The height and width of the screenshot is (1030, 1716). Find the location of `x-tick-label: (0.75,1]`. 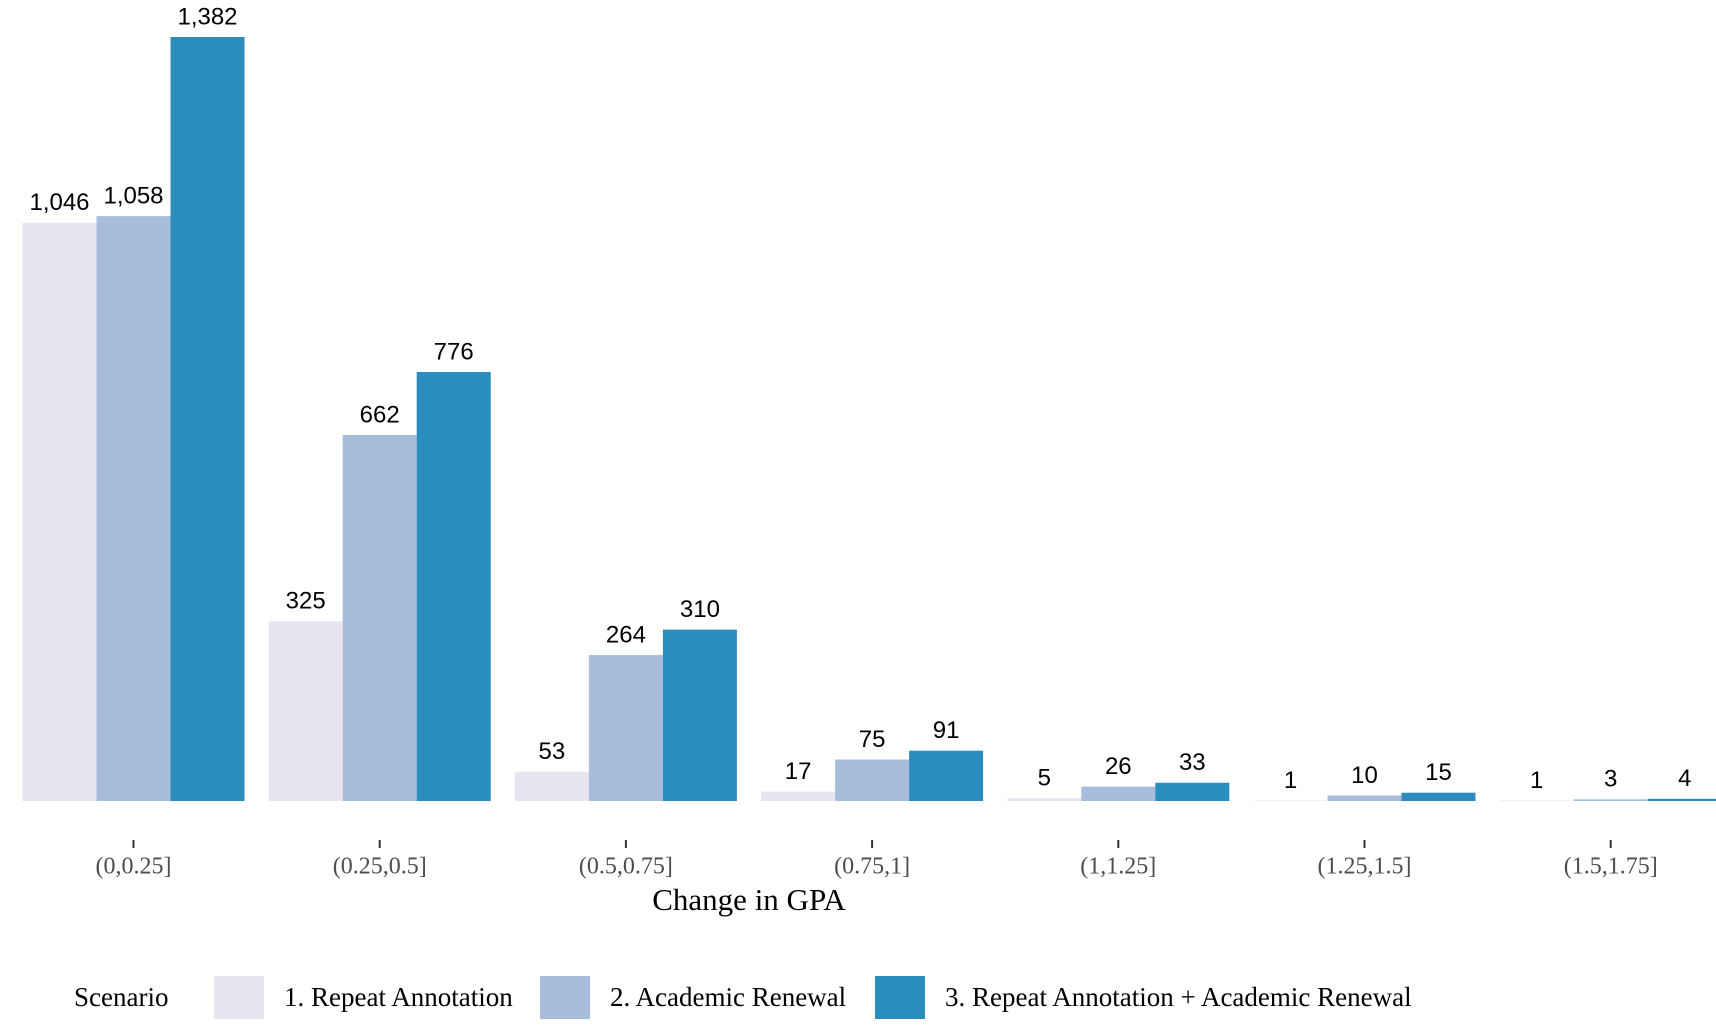

x-tick-label: (0.75,1] is located at coordinates (872, 867).